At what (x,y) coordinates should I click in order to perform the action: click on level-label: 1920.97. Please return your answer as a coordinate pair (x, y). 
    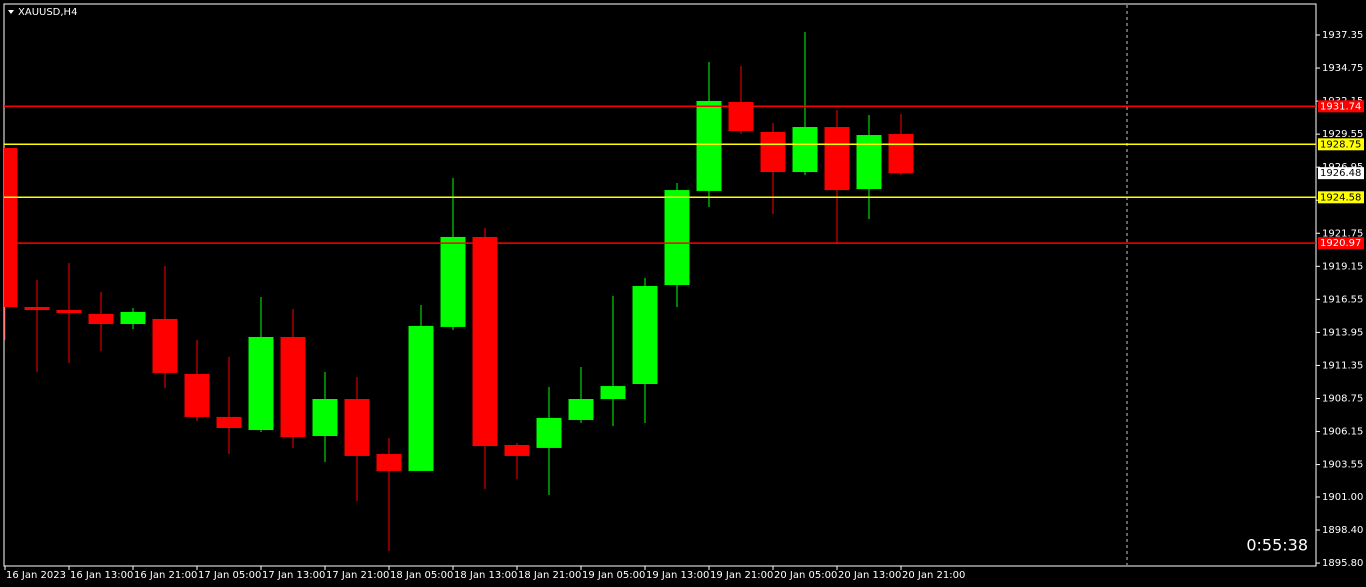
    Looking at the image, I should click on (1340, 243).